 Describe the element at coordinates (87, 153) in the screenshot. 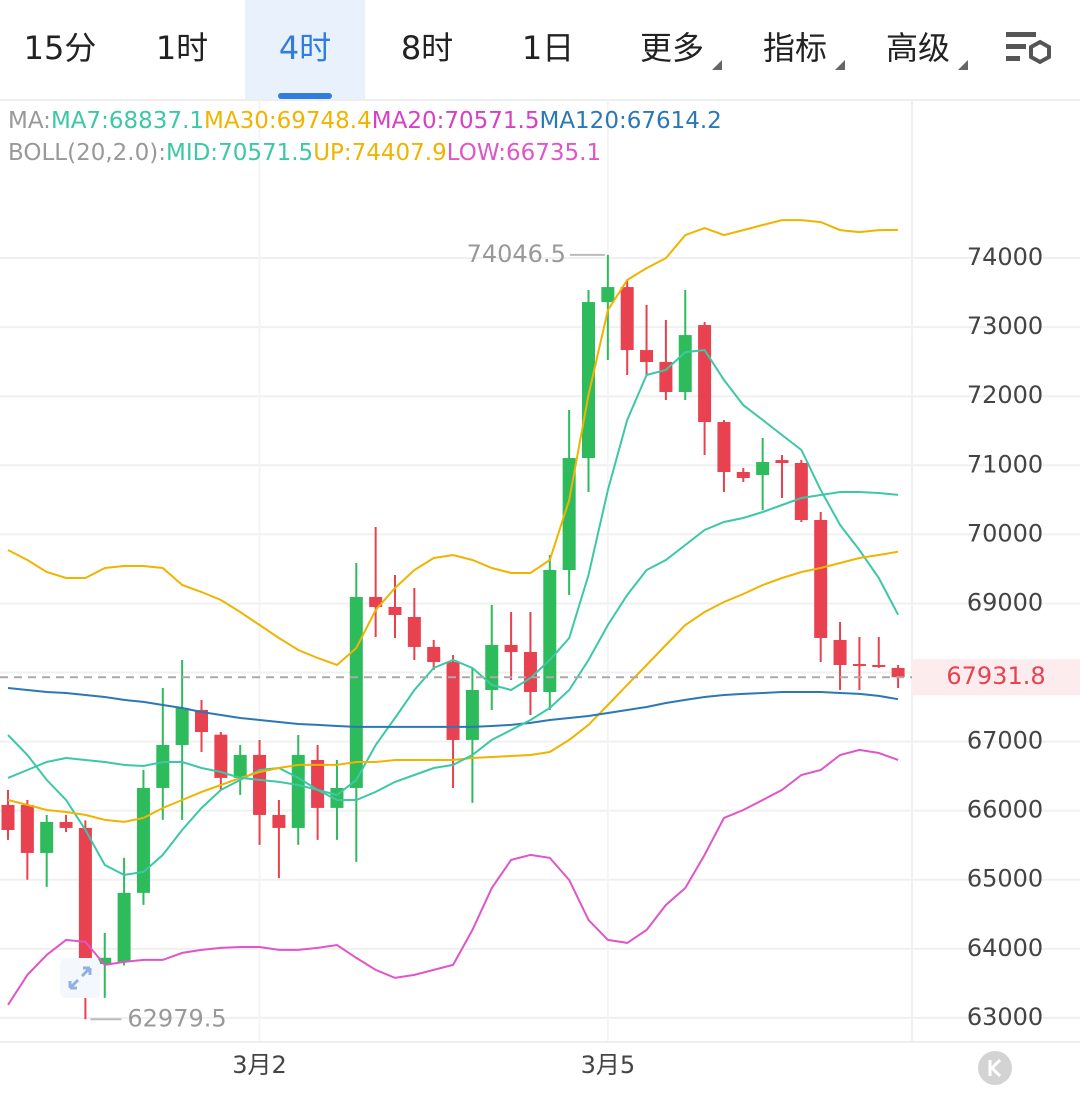

I see `legend-group-label: BOLL(20,2.0):` at that location.